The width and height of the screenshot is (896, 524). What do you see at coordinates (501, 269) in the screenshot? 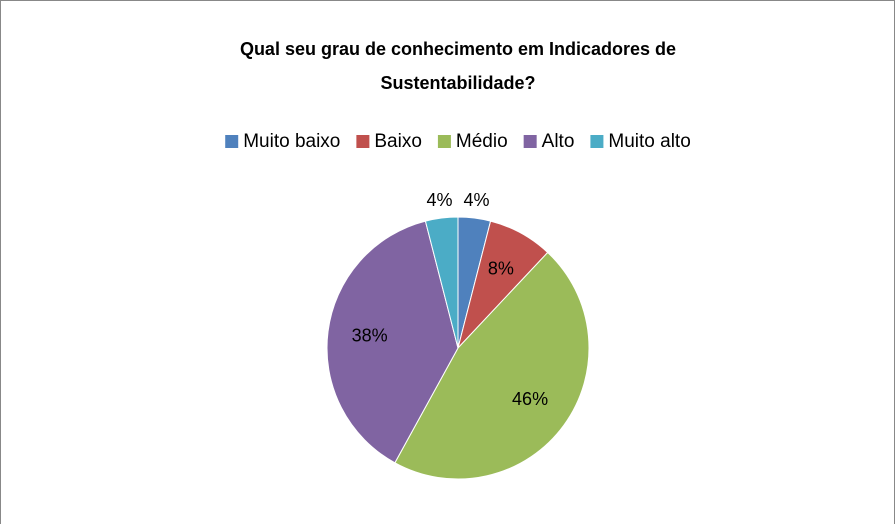
I see `data-label: 8%` at bounding box center [501, 269].